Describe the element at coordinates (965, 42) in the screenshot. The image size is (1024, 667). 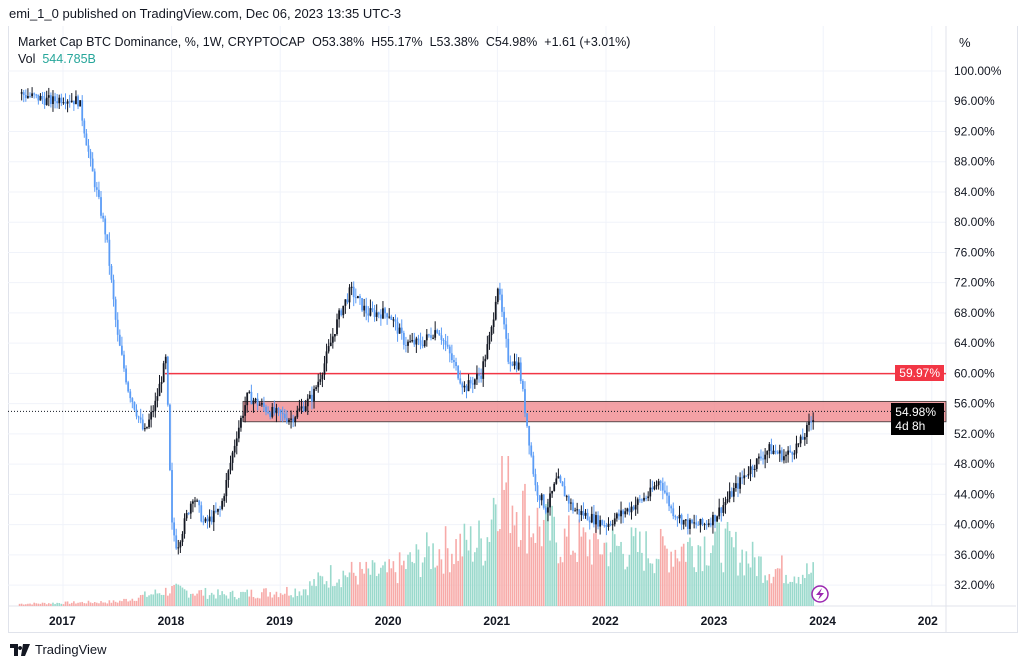
I see `axis-unit: %` at that location.